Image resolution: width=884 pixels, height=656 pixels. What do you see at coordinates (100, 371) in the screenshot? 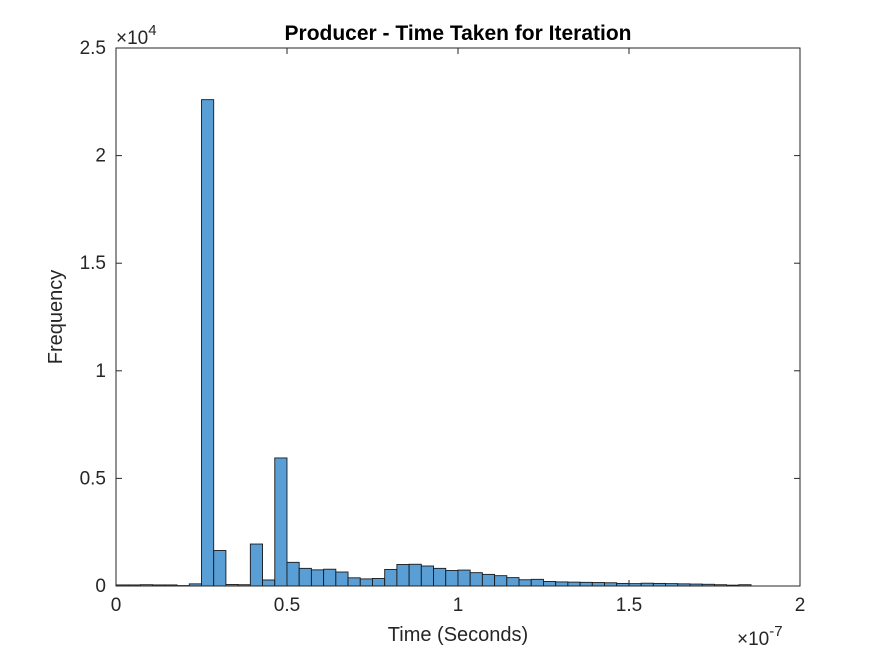
I see `y-tick-label: 1` at bounding box center [100, 371].